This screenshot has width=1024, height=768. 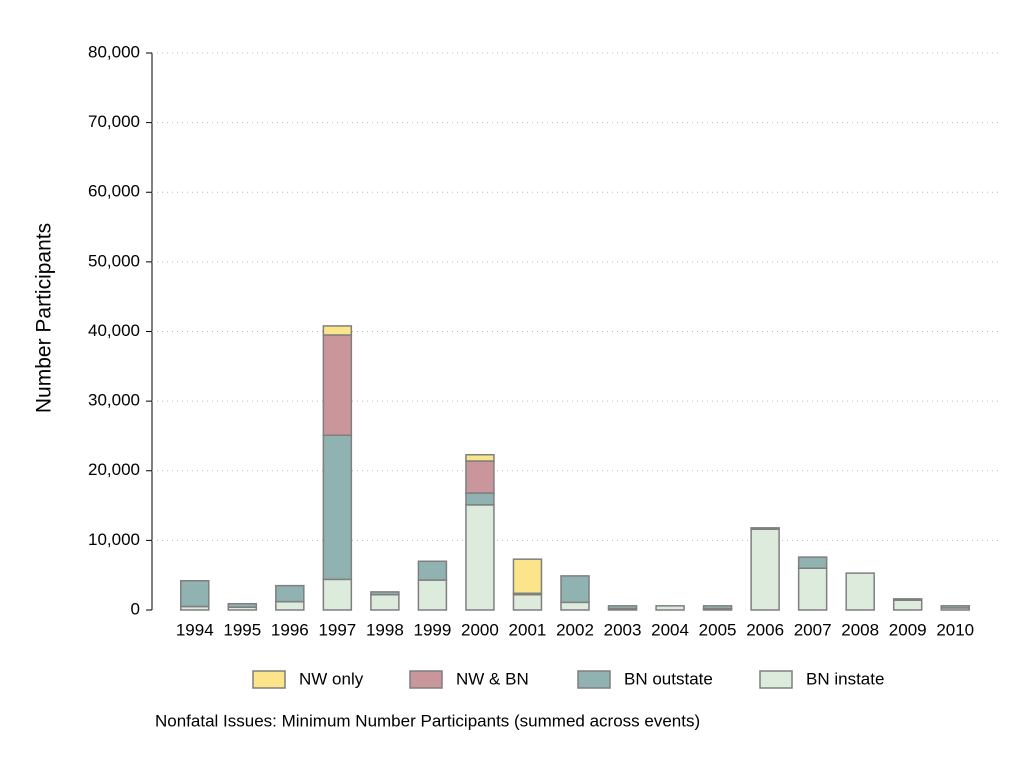 What do you see at coordinates (670, 629) in the screenshot?
I see `x-tick-label: 2004` at bounding box center [670, 629].